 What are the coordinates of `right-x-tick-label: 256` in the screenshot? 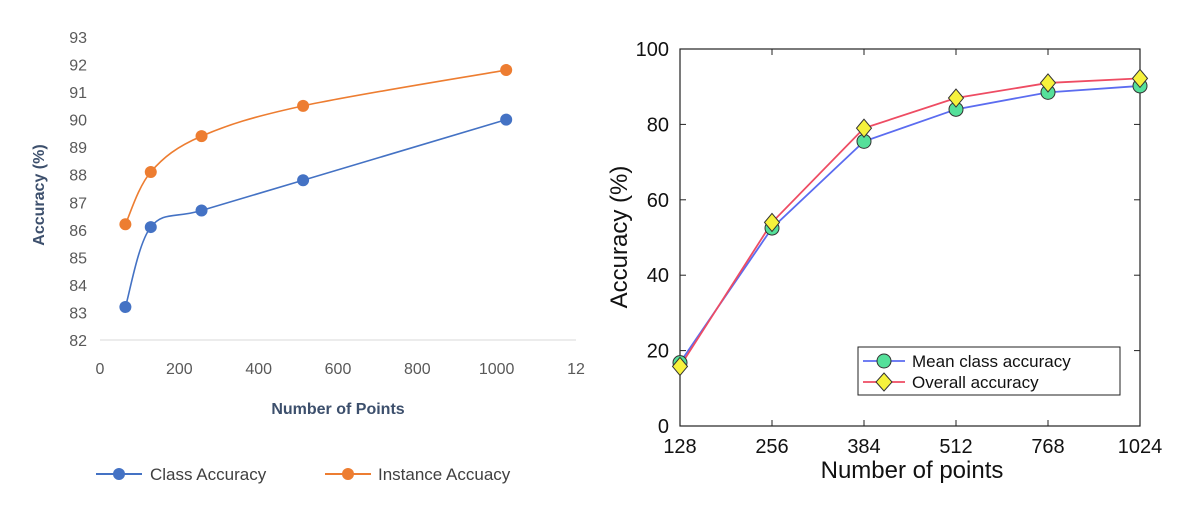 It's located at (771, 447).